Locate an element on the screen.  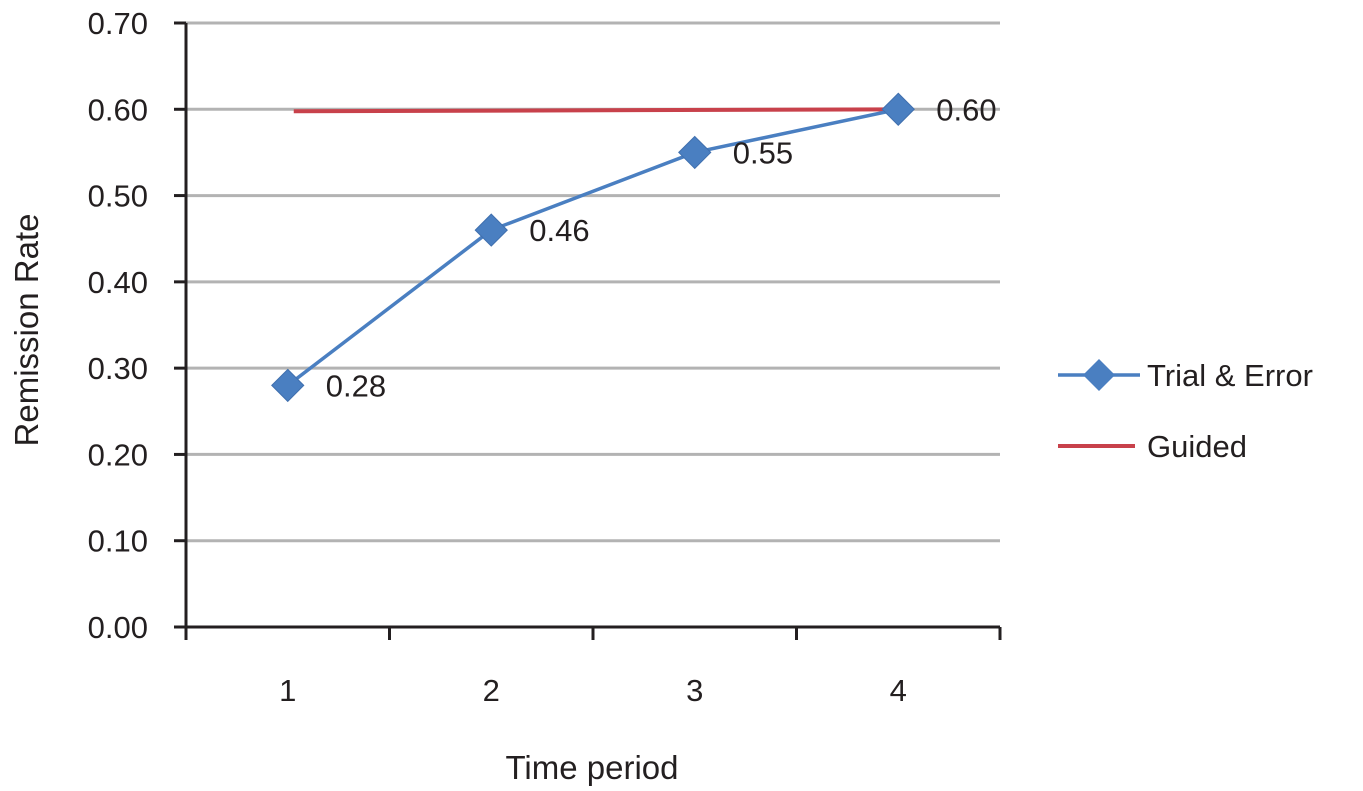
x-tick-label: 4 is located at coordinates (898, 690).